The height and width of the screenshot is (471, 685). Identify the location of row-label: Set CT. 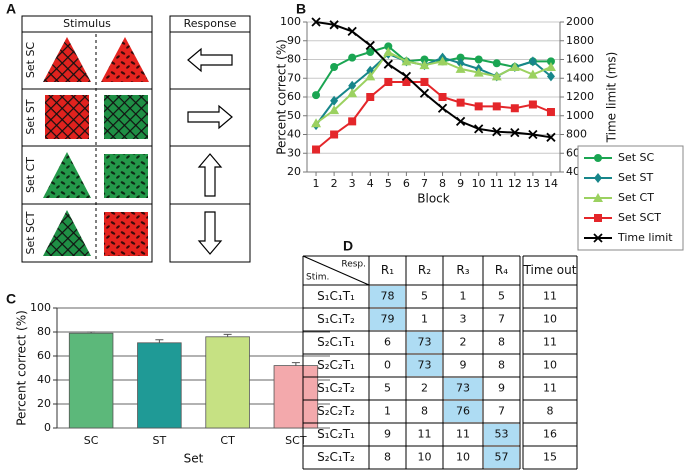
(30, 175).